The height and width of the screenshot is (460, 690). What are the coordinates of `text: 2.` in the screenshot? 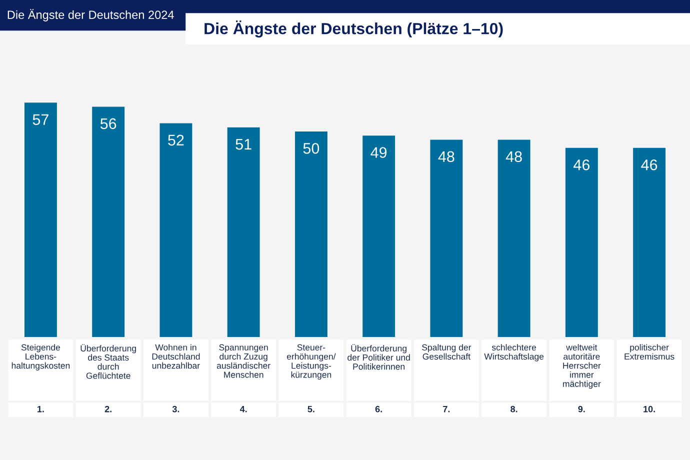 It's located at (108, 409).